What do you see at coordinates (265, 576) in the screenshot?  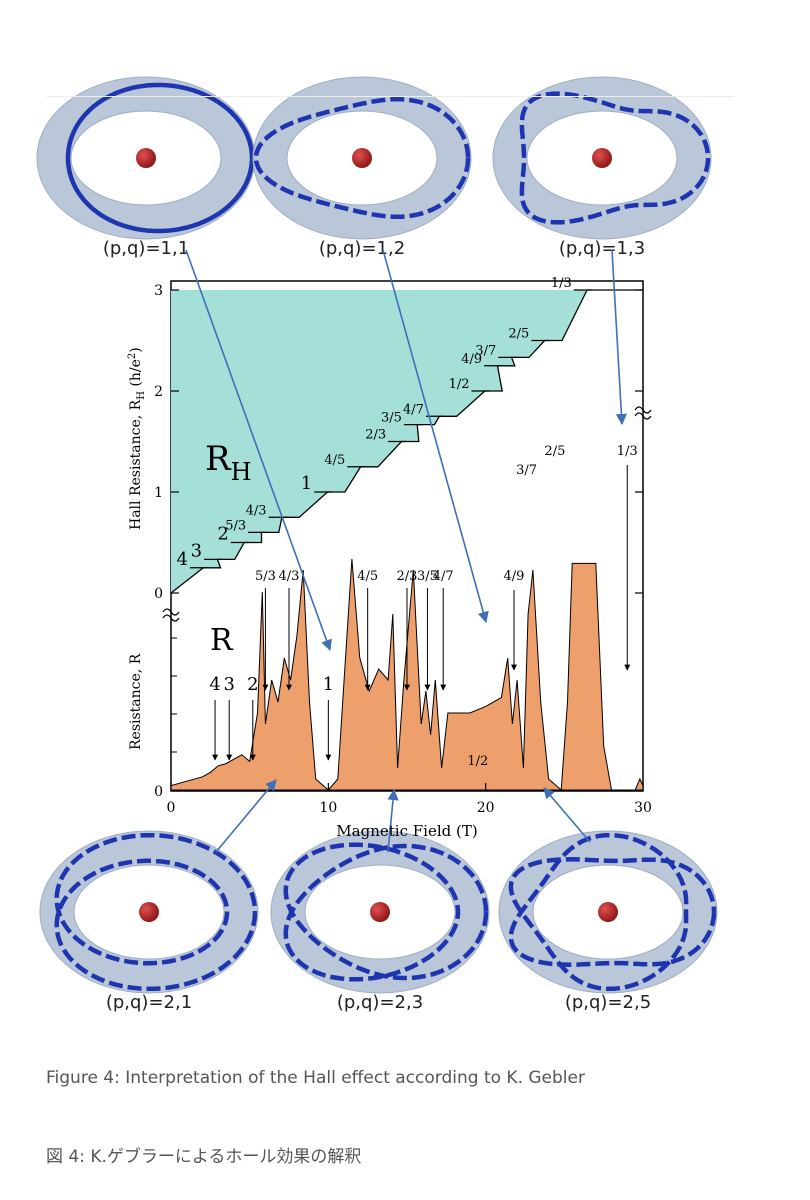 I see `resistance-label-3: 5/3` at bounding box center [265, 576].